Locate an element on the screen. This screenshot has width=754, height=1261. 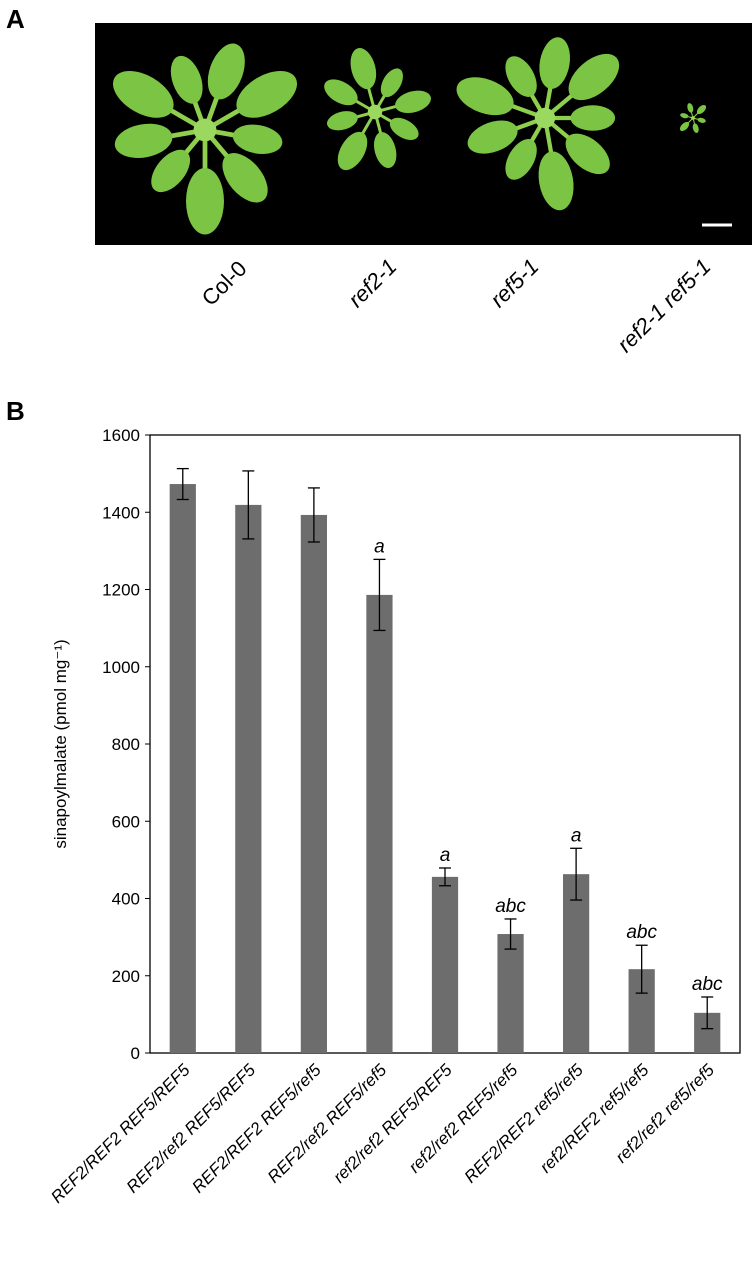
x-tick-label: REF2/REF2 ref5/ref5 is located at coordinates (524, 1123).